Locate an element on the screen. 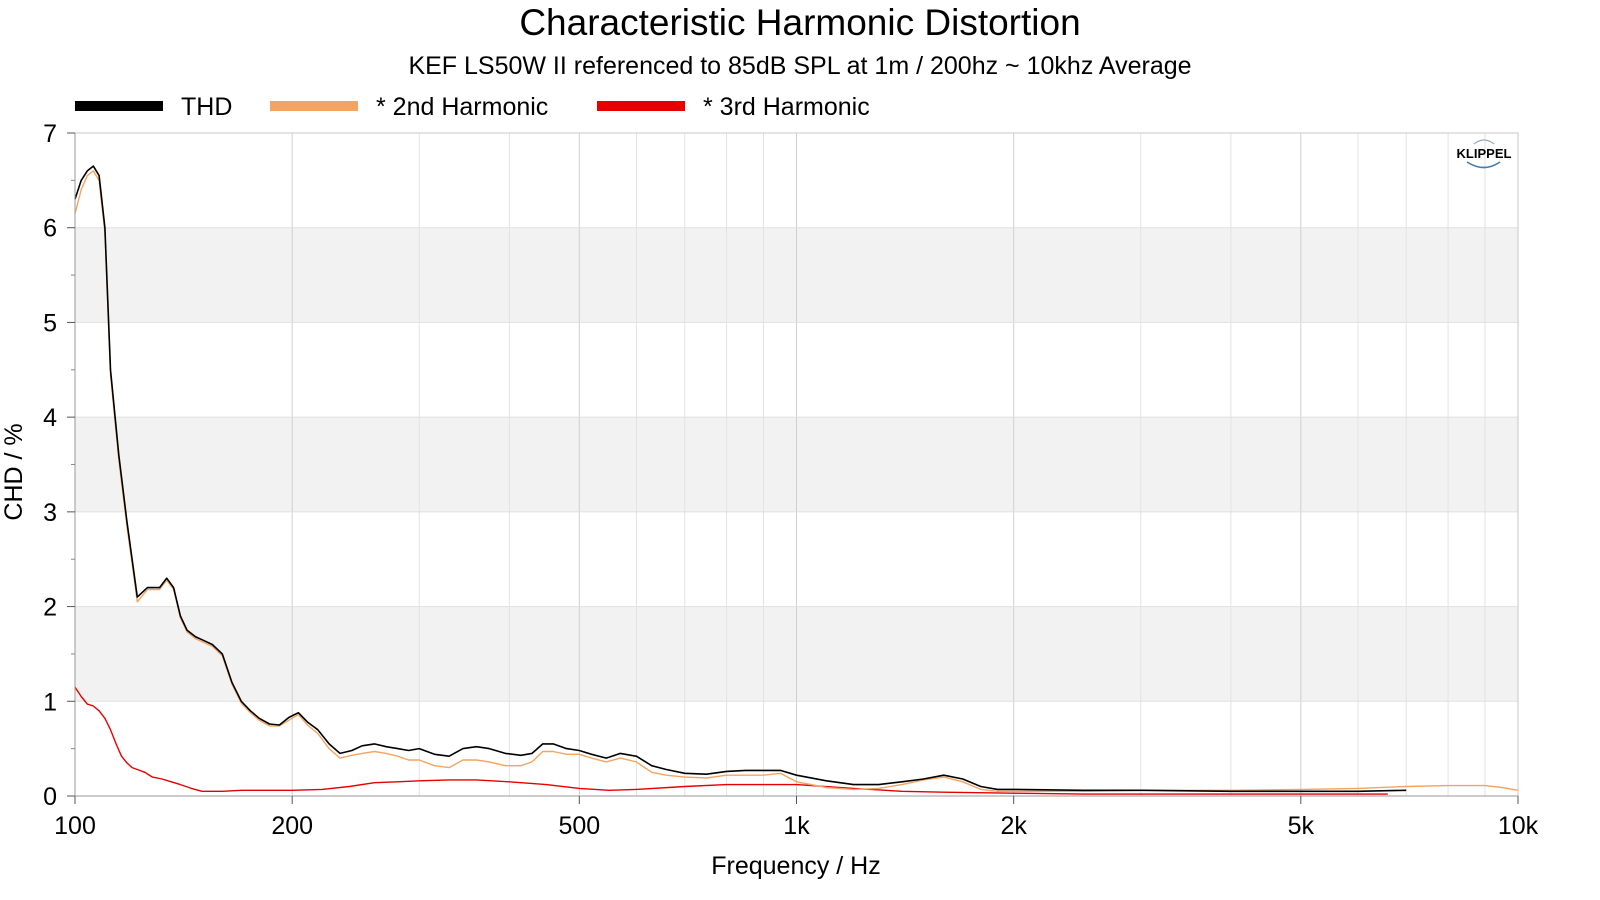 The image size is (1600, 900). x-tick-label: 500 is located at coordinates (579, 826).